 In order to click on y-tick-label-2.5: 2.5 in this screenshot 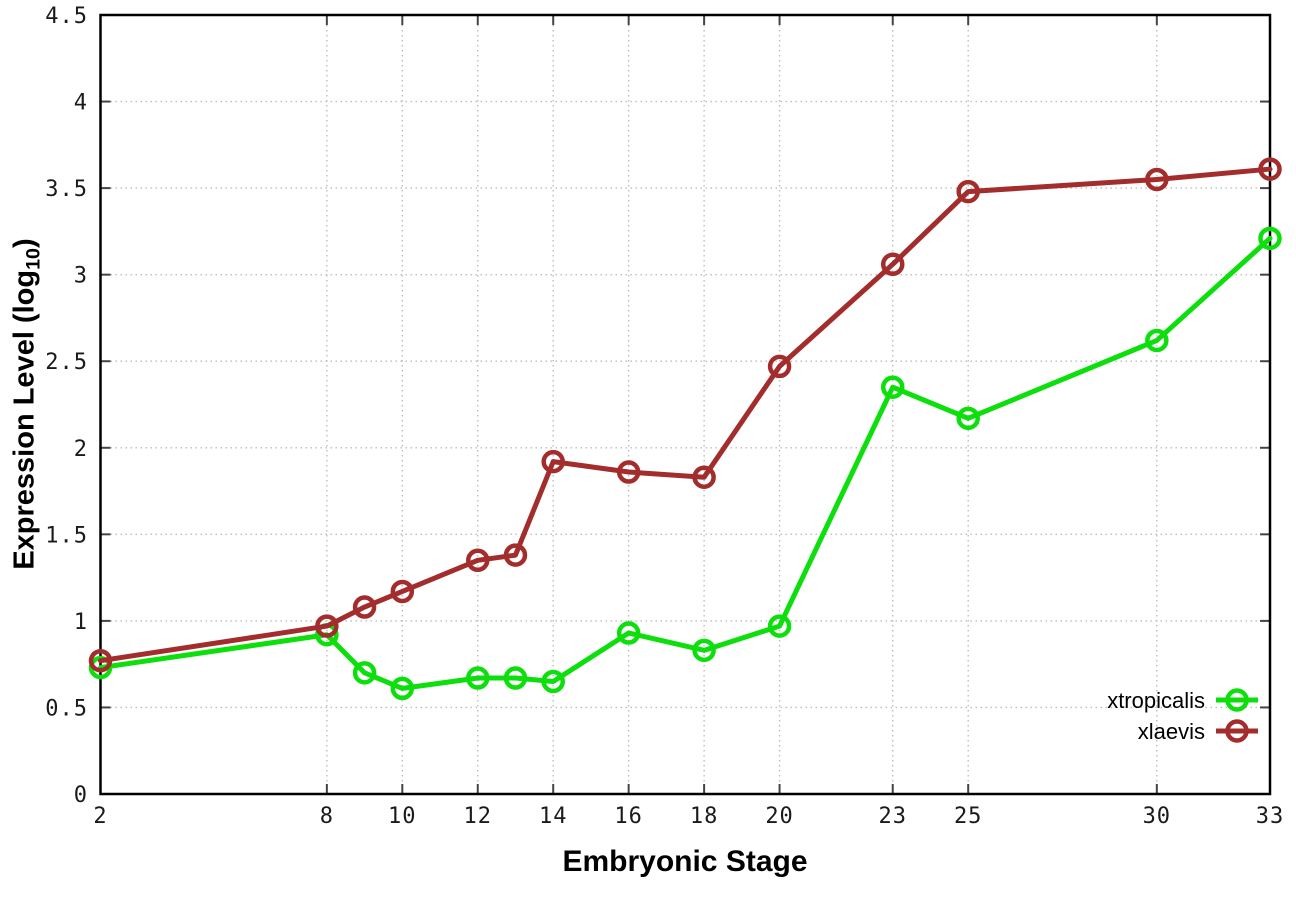, I will do `click(66, 362)`.